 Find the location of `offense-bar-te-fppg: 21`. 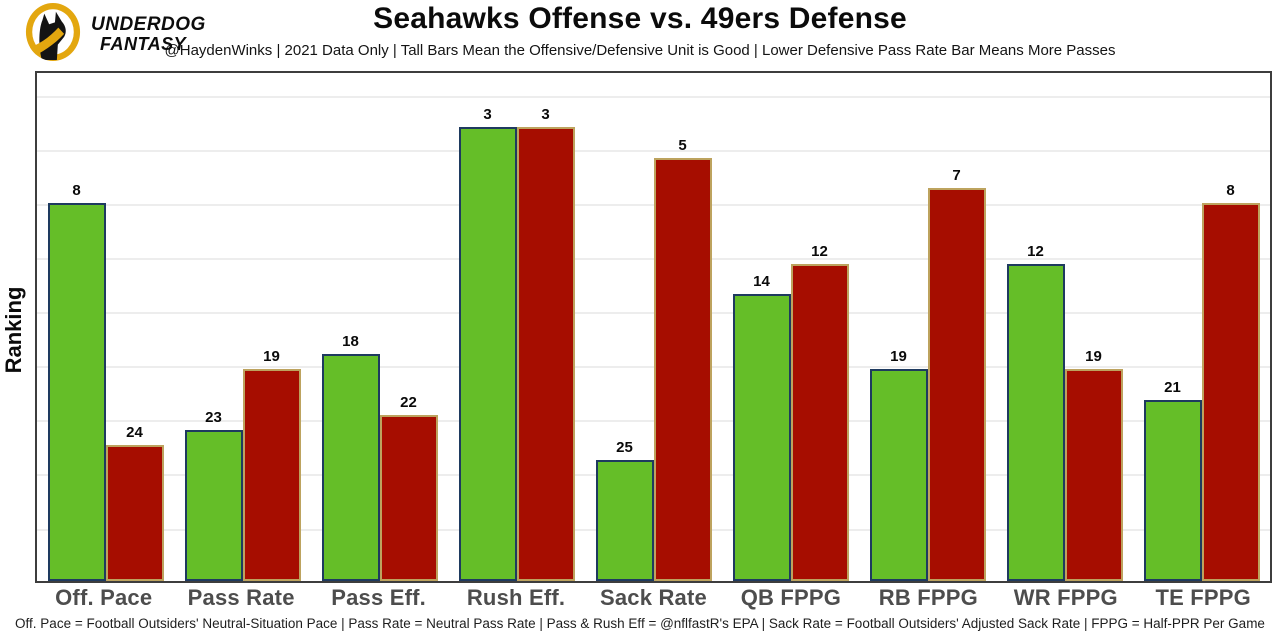

offense-bar-te-fppg: 21 is located at coordinates (1172, 480).